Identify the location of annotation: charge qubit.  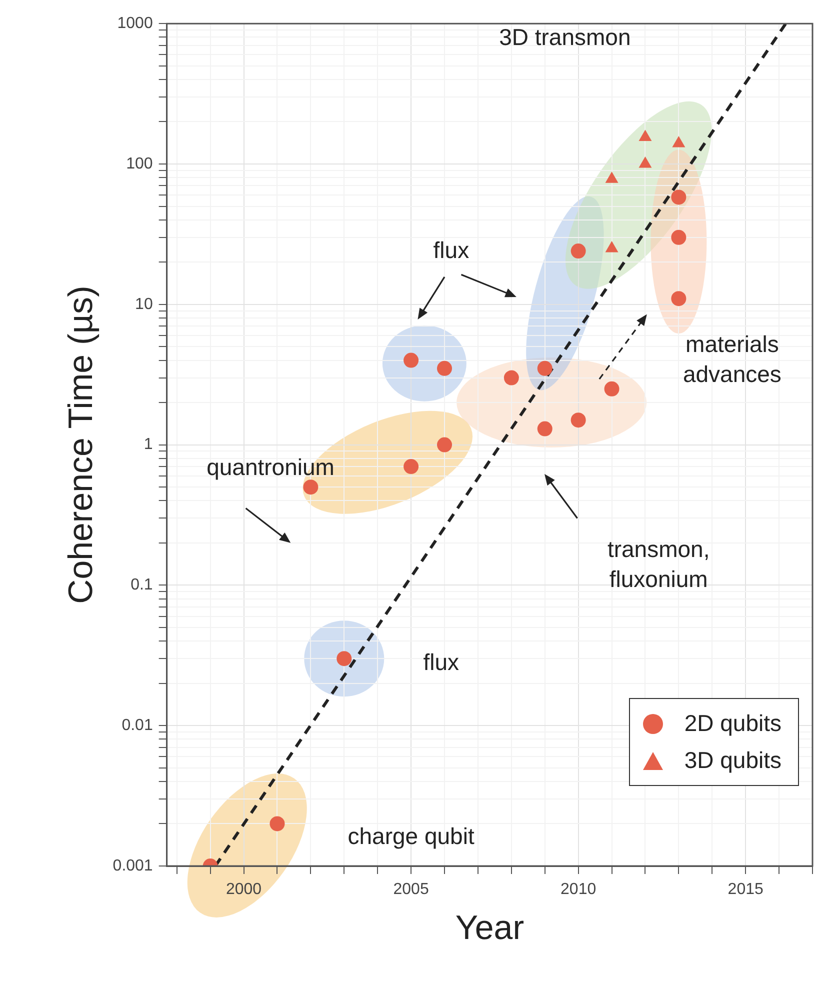
(411, 837).